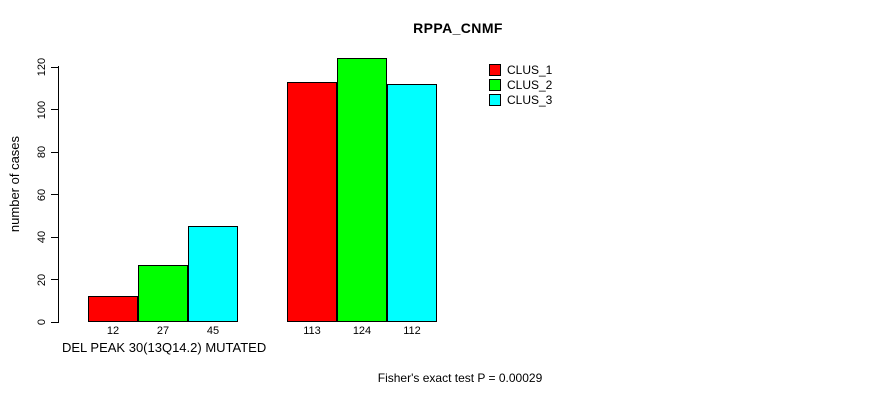 This screenshot has width=890, height=400. I want to click on bar-clus_1-group1, so click(113, 309).